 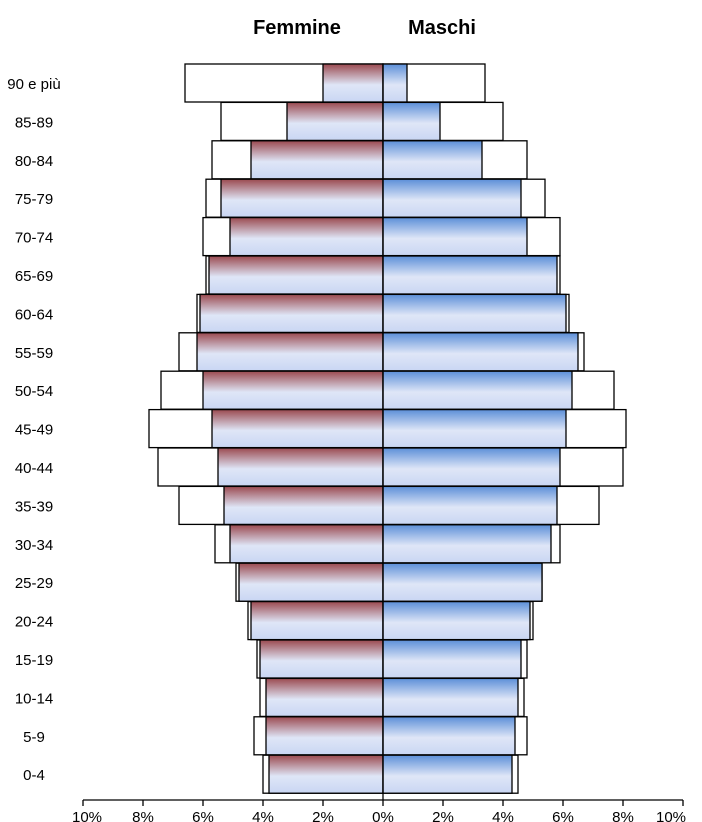 I want to click on age-label-75-79: 75-79, so click(x=34, y=199).